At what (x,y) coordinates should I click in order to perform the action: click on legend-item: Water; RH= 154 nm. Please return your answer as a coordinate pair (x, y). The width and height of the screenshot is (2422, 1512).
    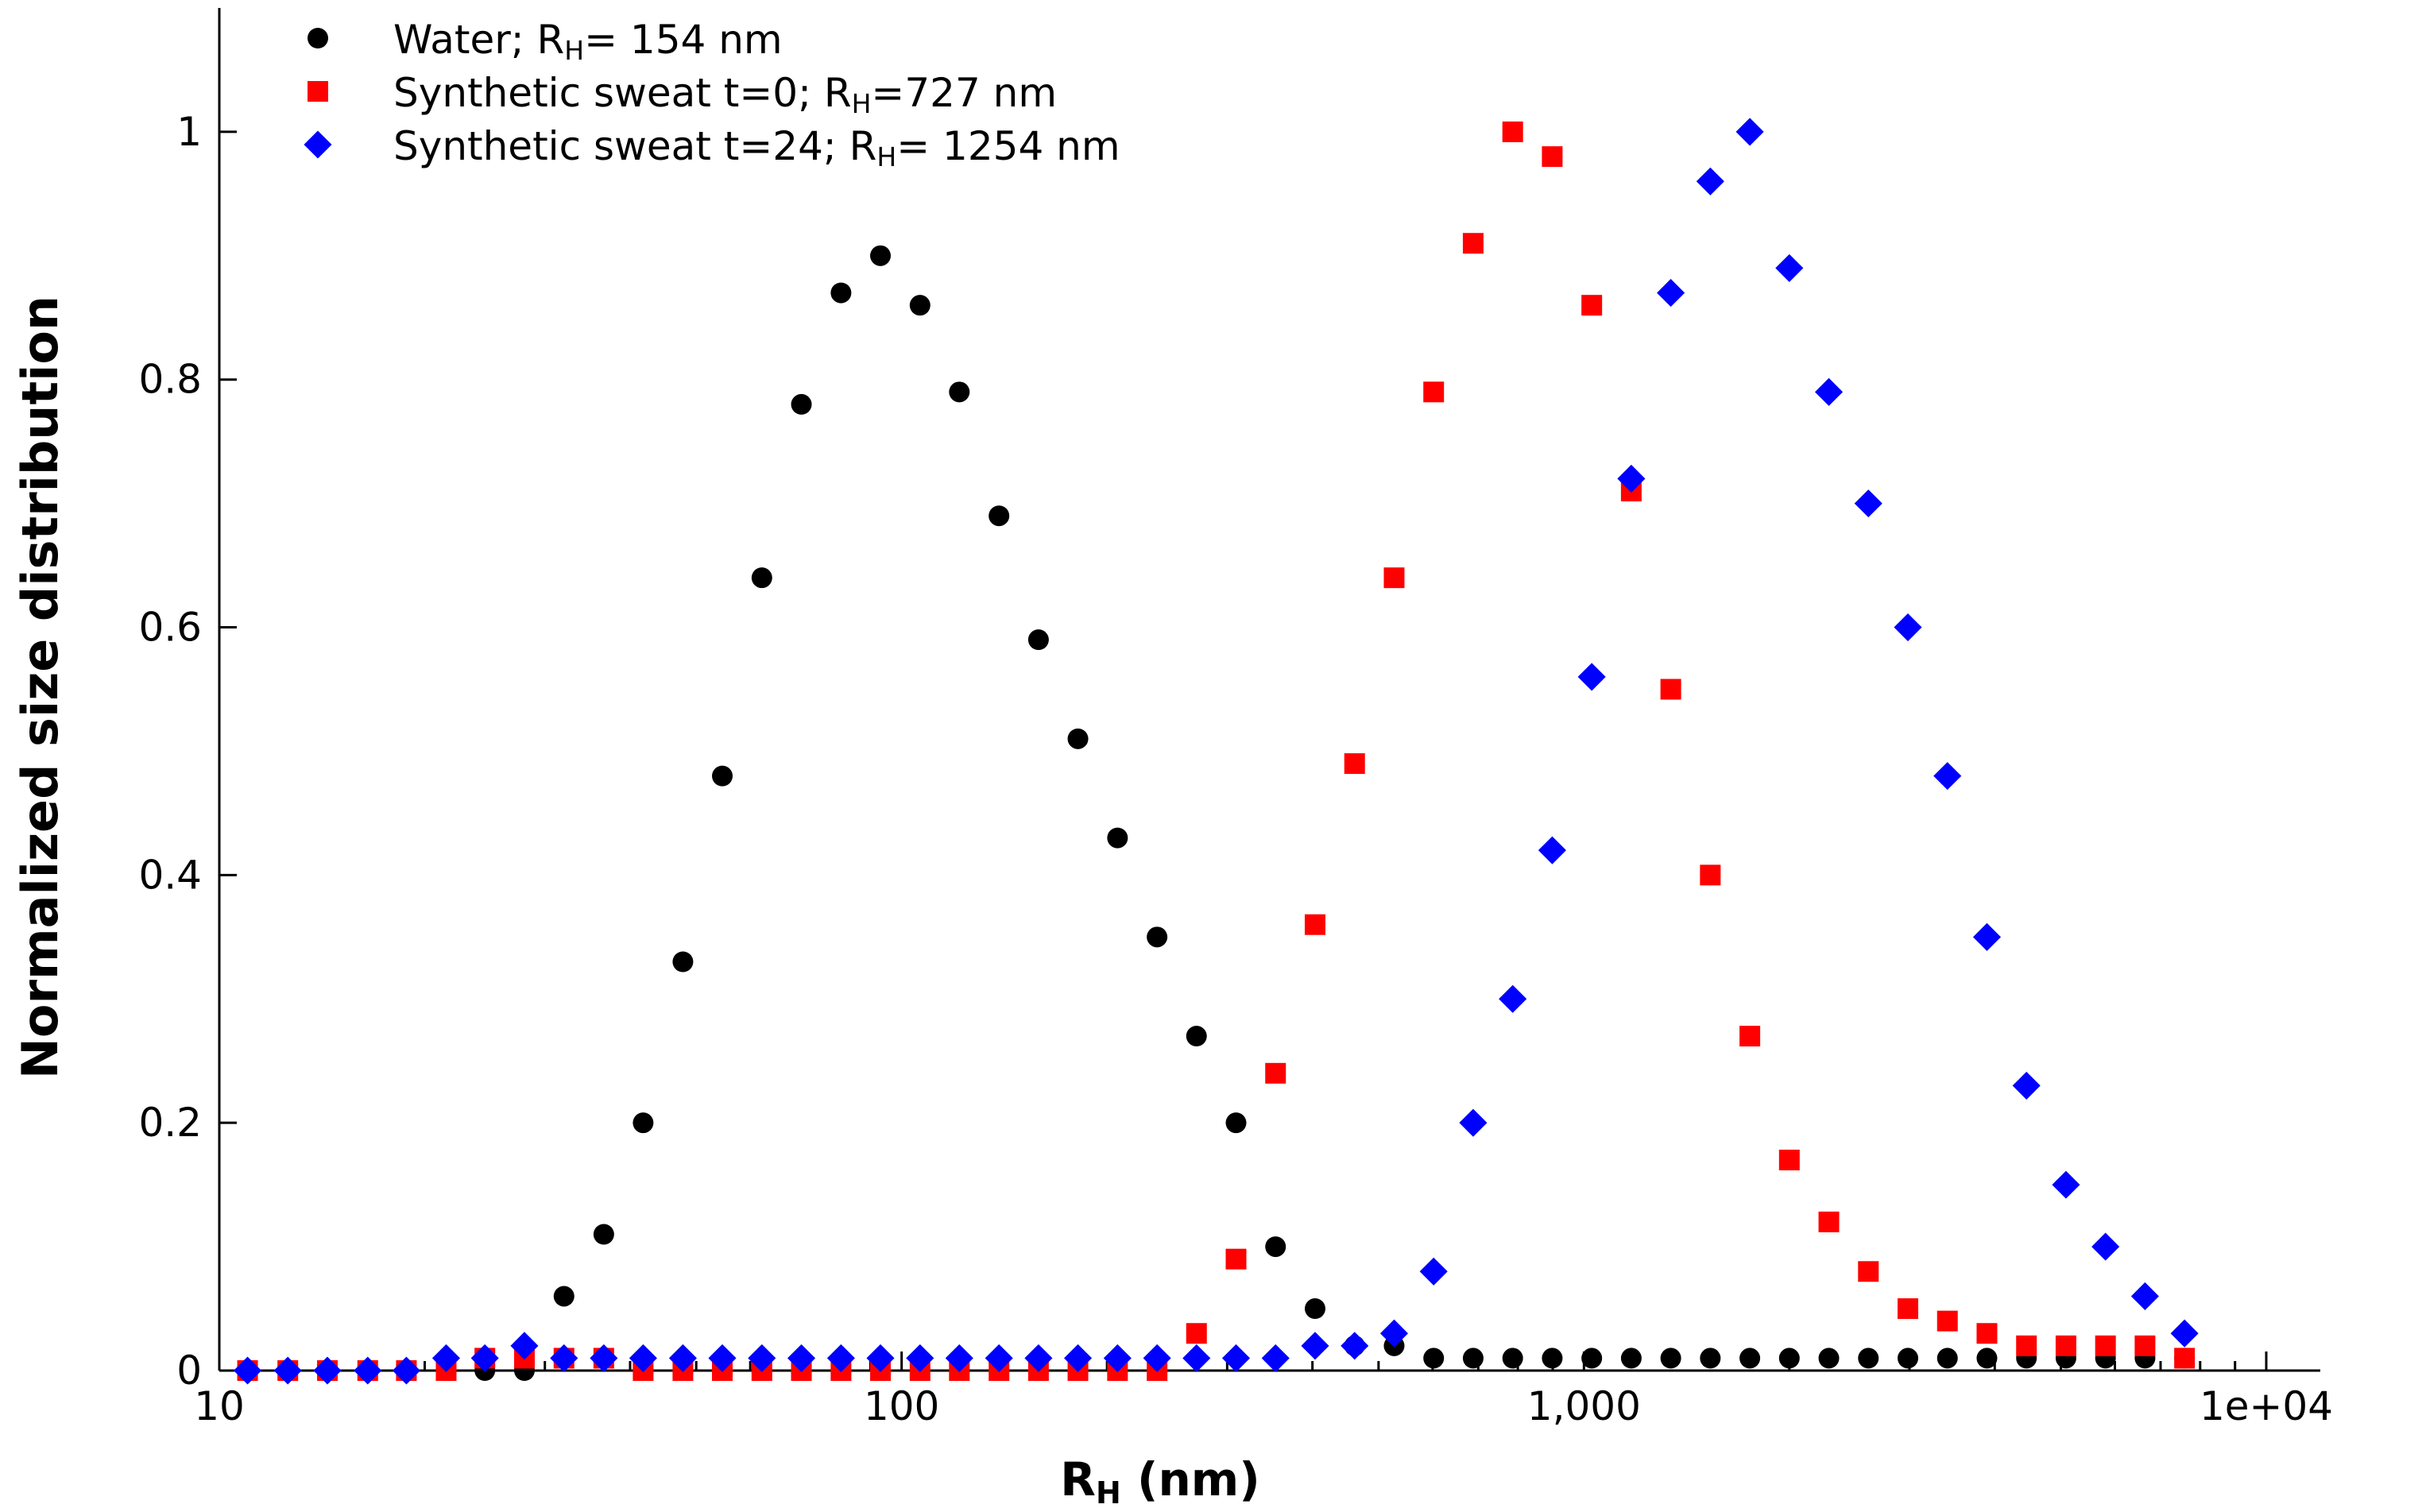
    Looking at the image, I should click on (545, 41).